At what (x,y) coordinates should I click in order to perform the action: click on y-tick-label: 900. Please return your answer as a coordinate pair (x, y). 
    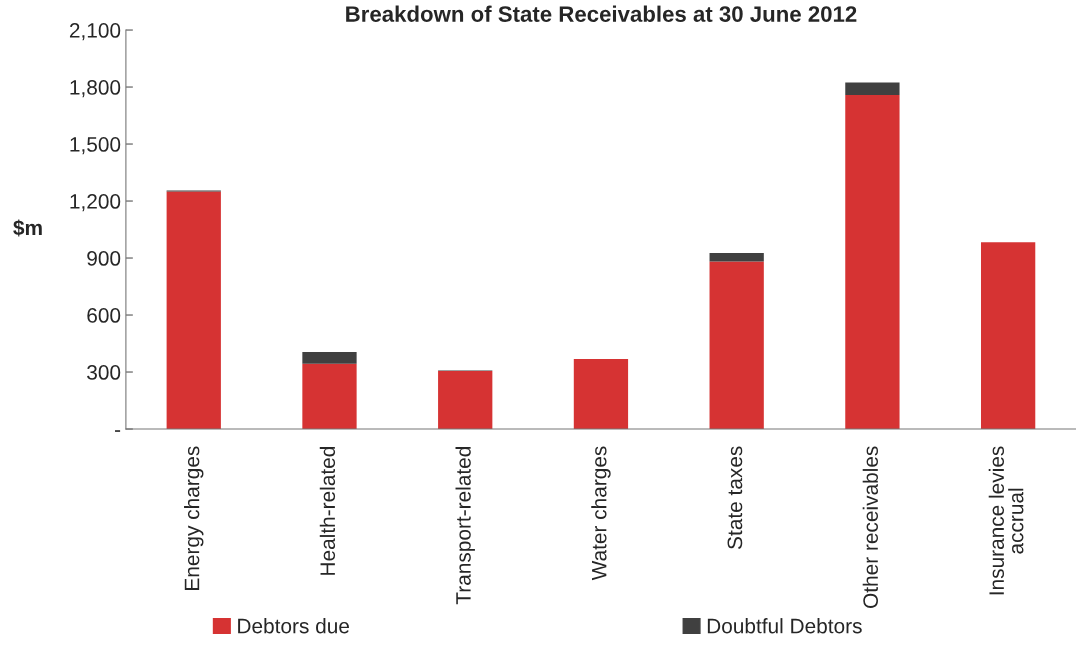
    Looking at the image, I should click on (104, 258).